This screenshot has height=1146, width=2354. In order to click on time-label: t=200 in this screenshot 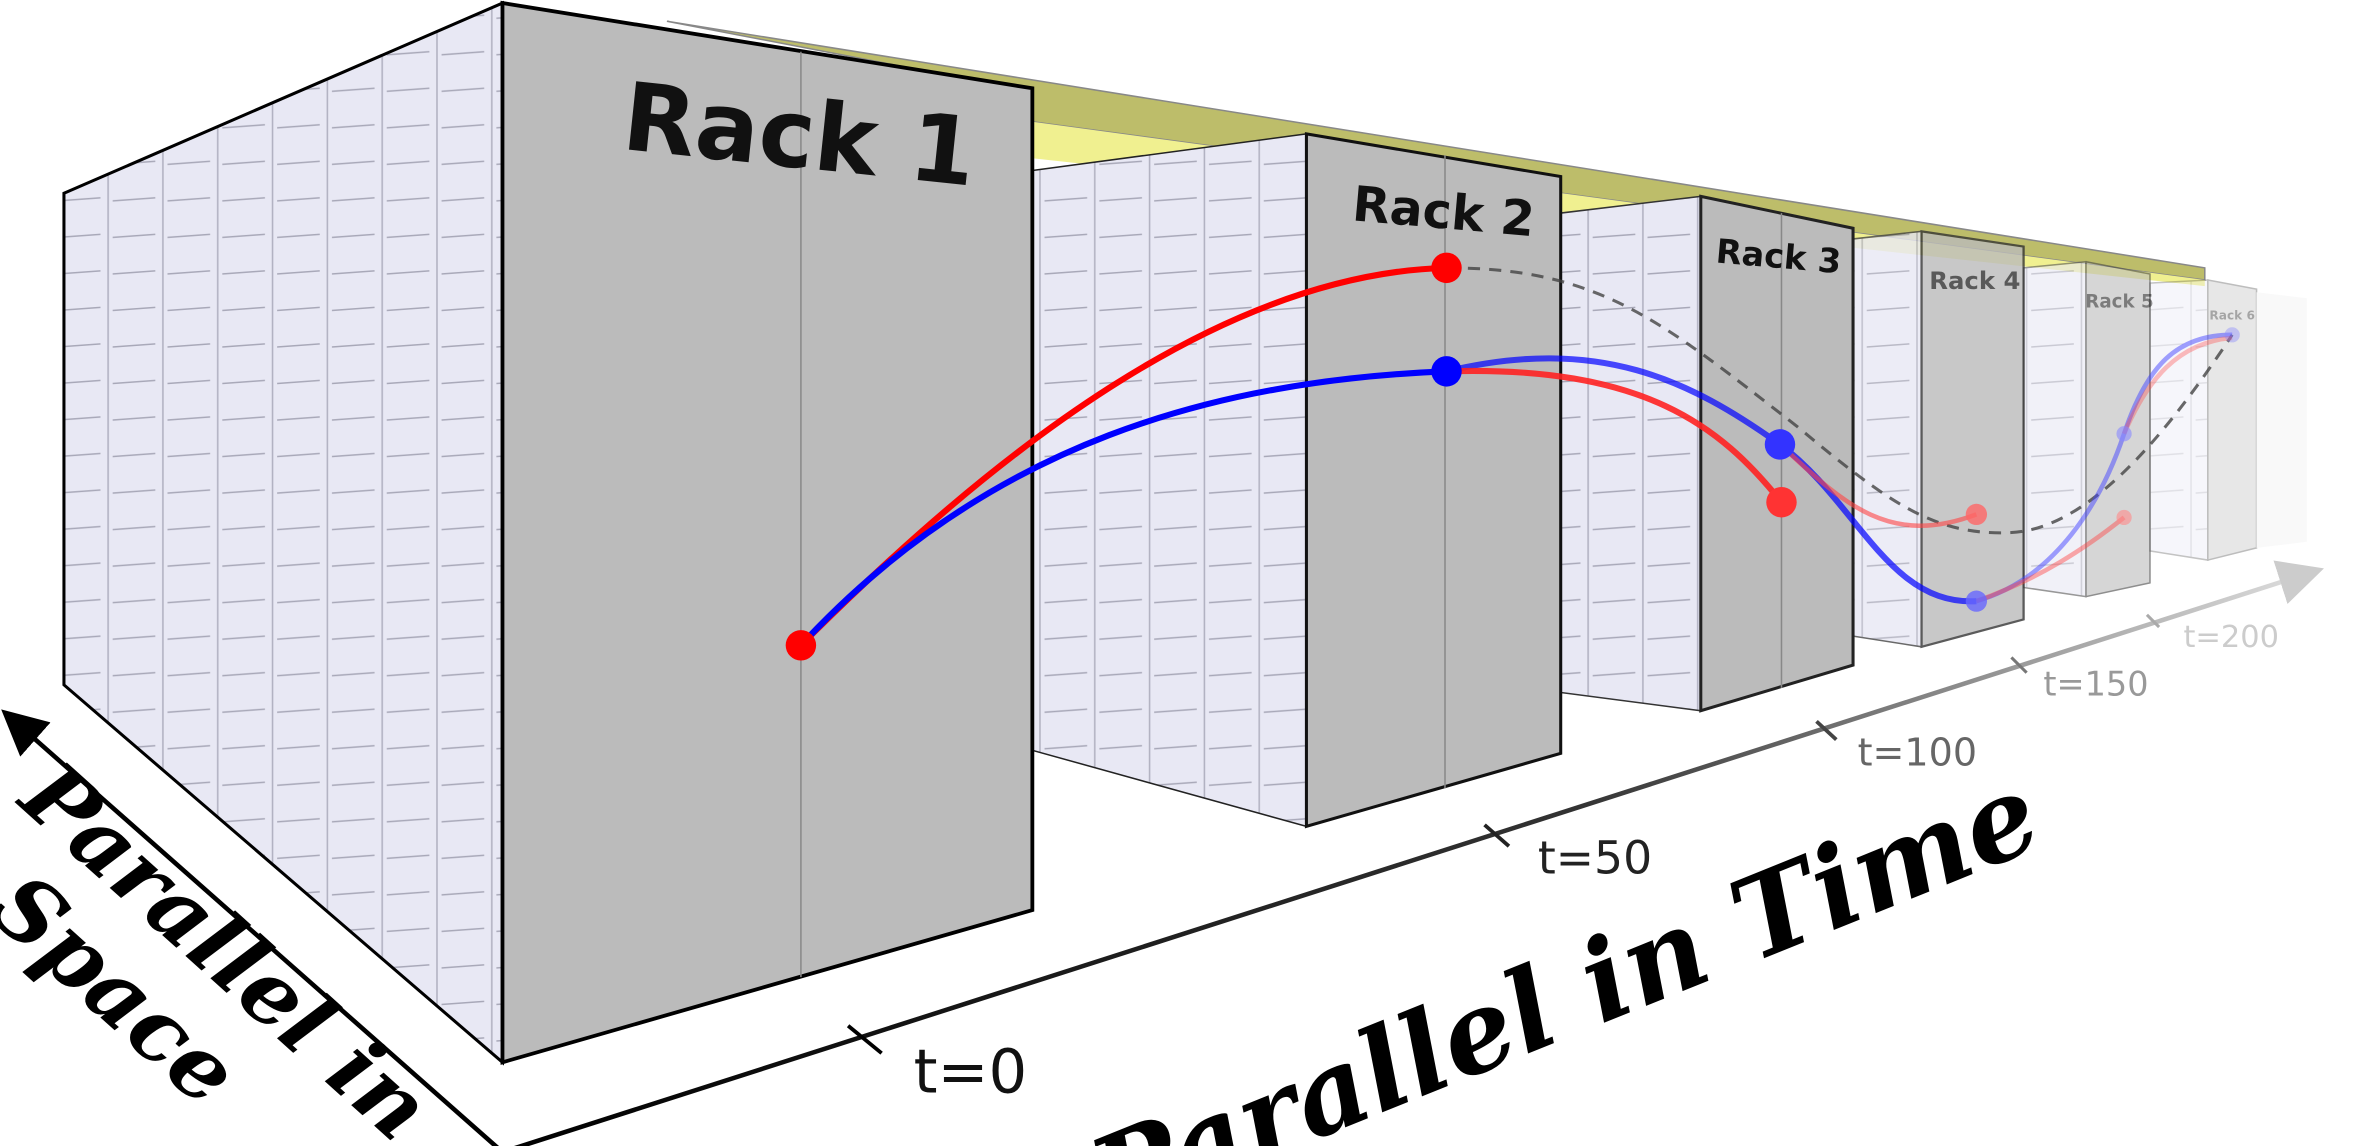, I will do `click(2231, 637)`.